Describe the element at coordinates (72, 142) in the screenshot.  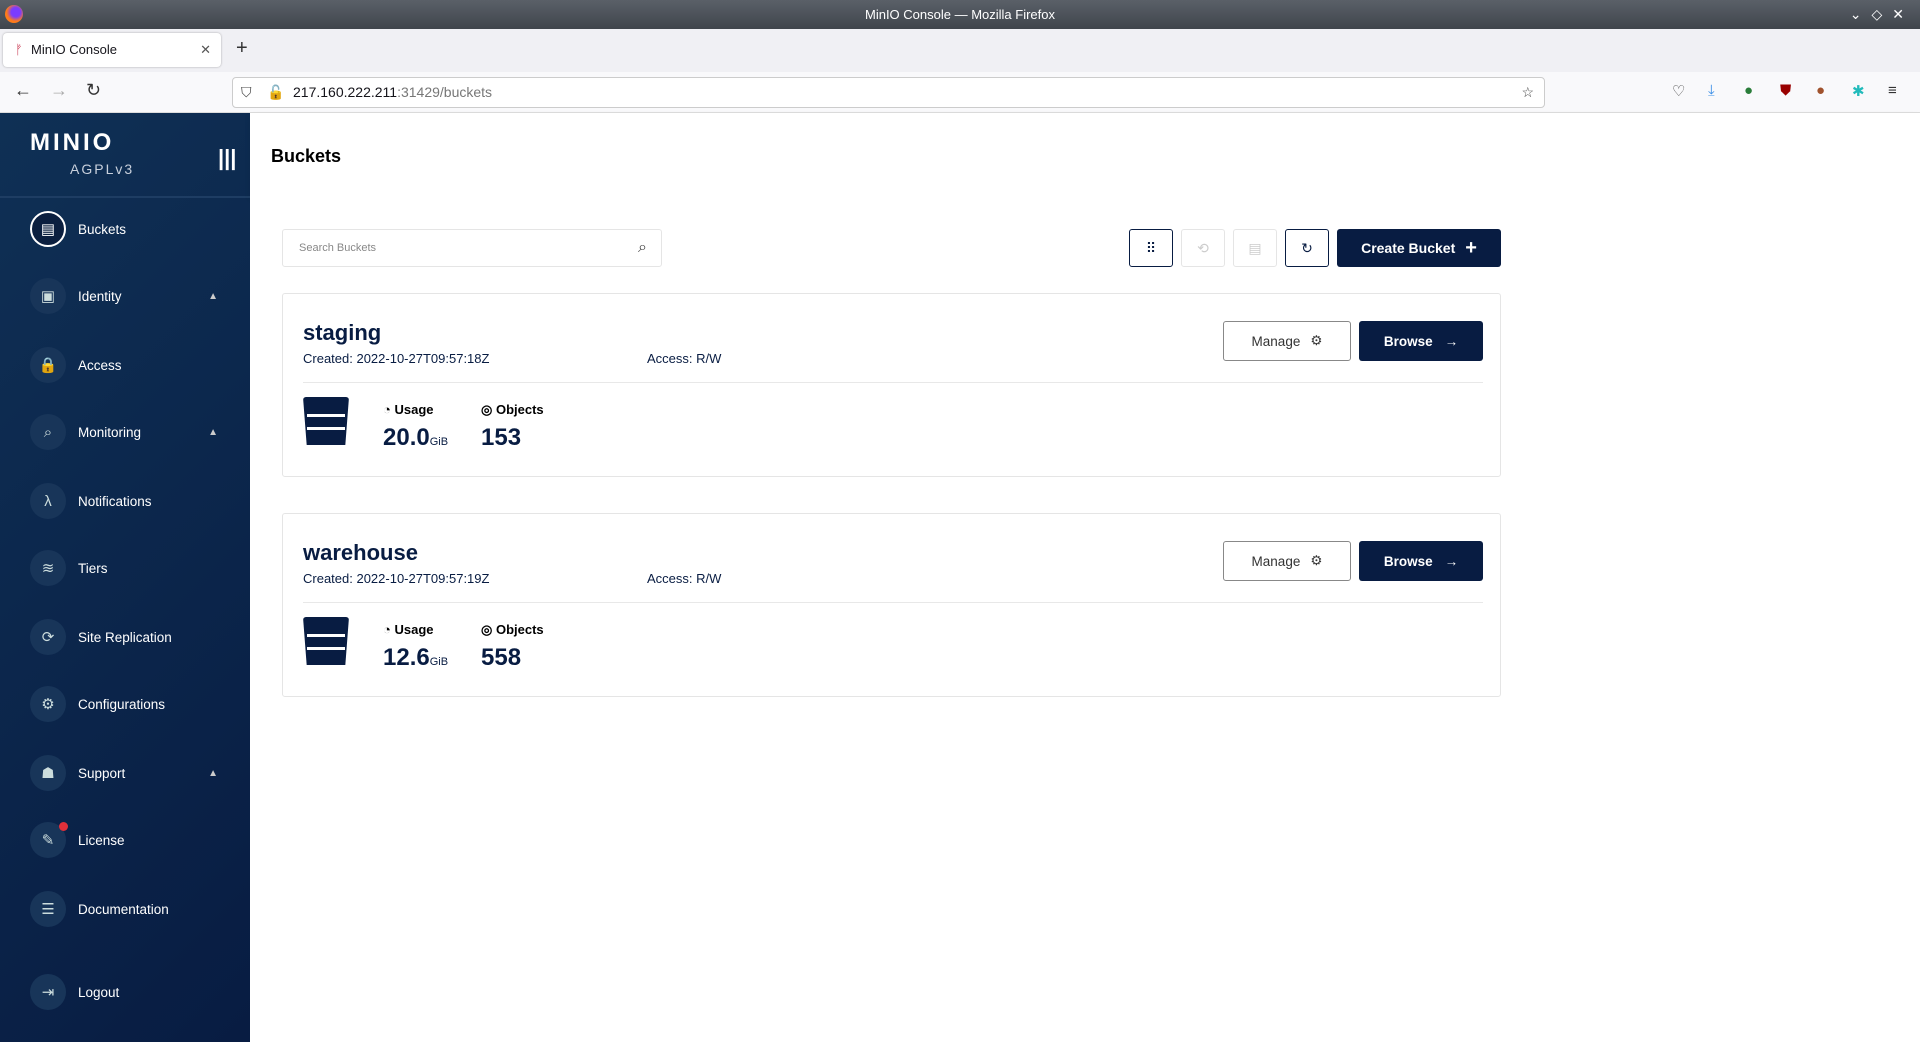
I see `minio-logo: MINIO` at that location.